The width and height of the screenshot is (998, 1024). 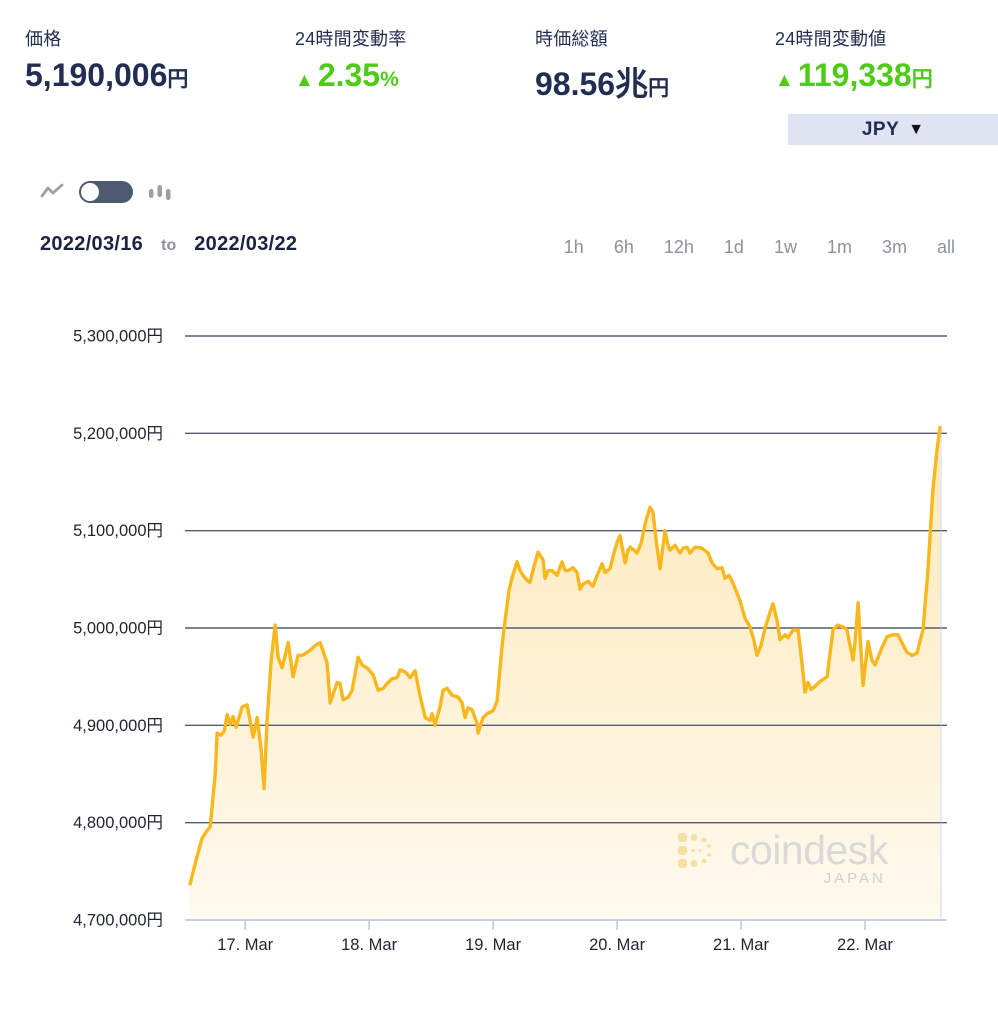 I want to click on currency-selector: JPY ▼, so click(x=893, y=129).